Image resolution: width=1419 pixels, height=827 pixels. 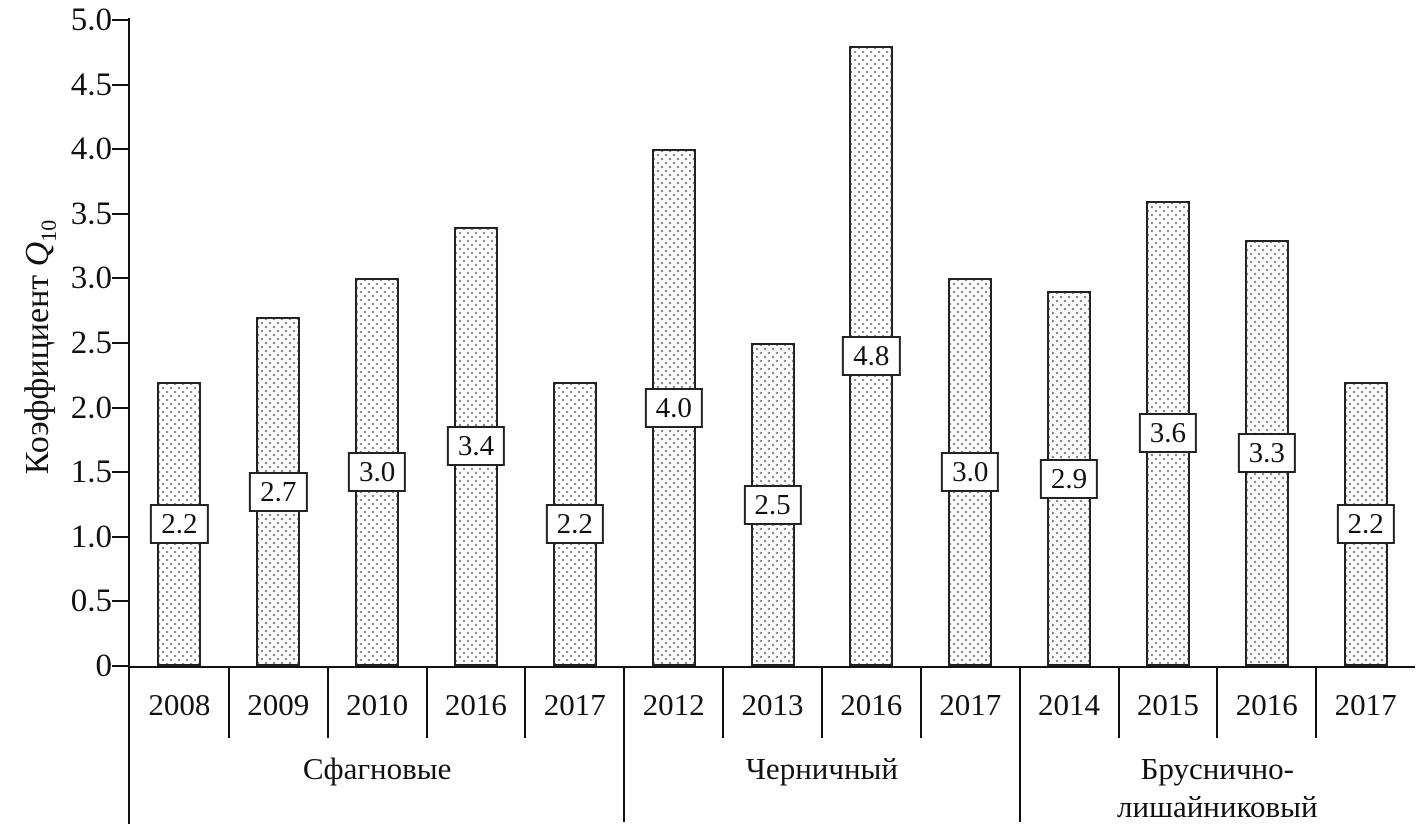 I want to click on bar-value-label: 2.7, so click(x=278, y=491).